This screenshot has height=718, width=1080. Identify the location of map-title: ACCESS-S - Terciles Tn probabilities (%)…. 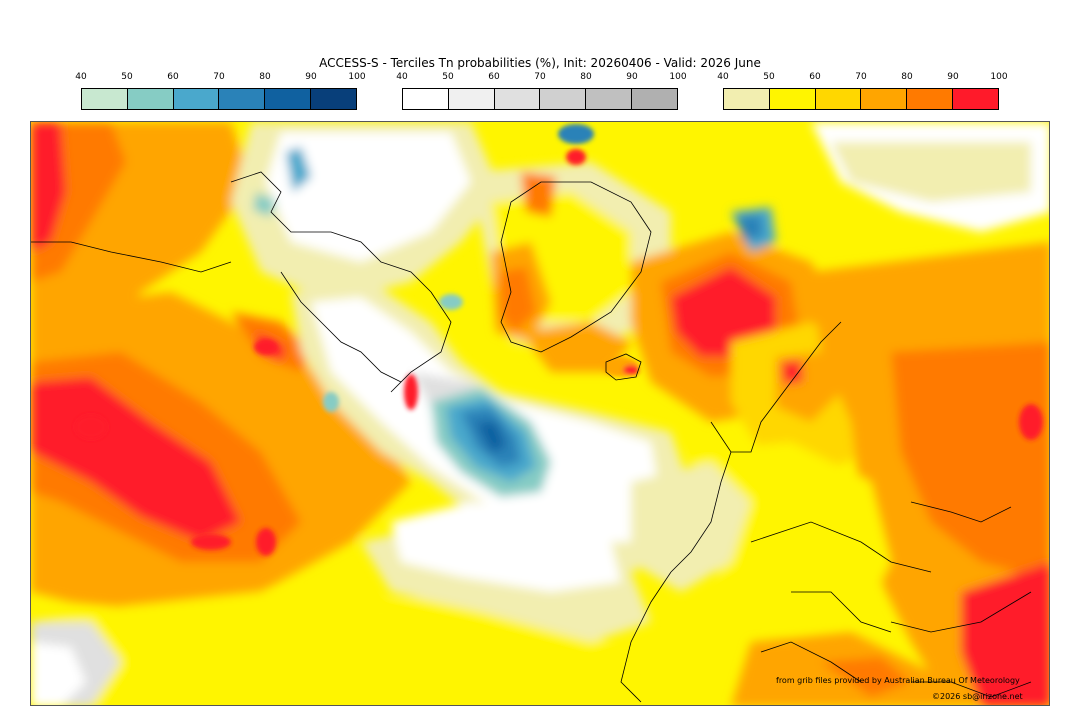
(540, 63).